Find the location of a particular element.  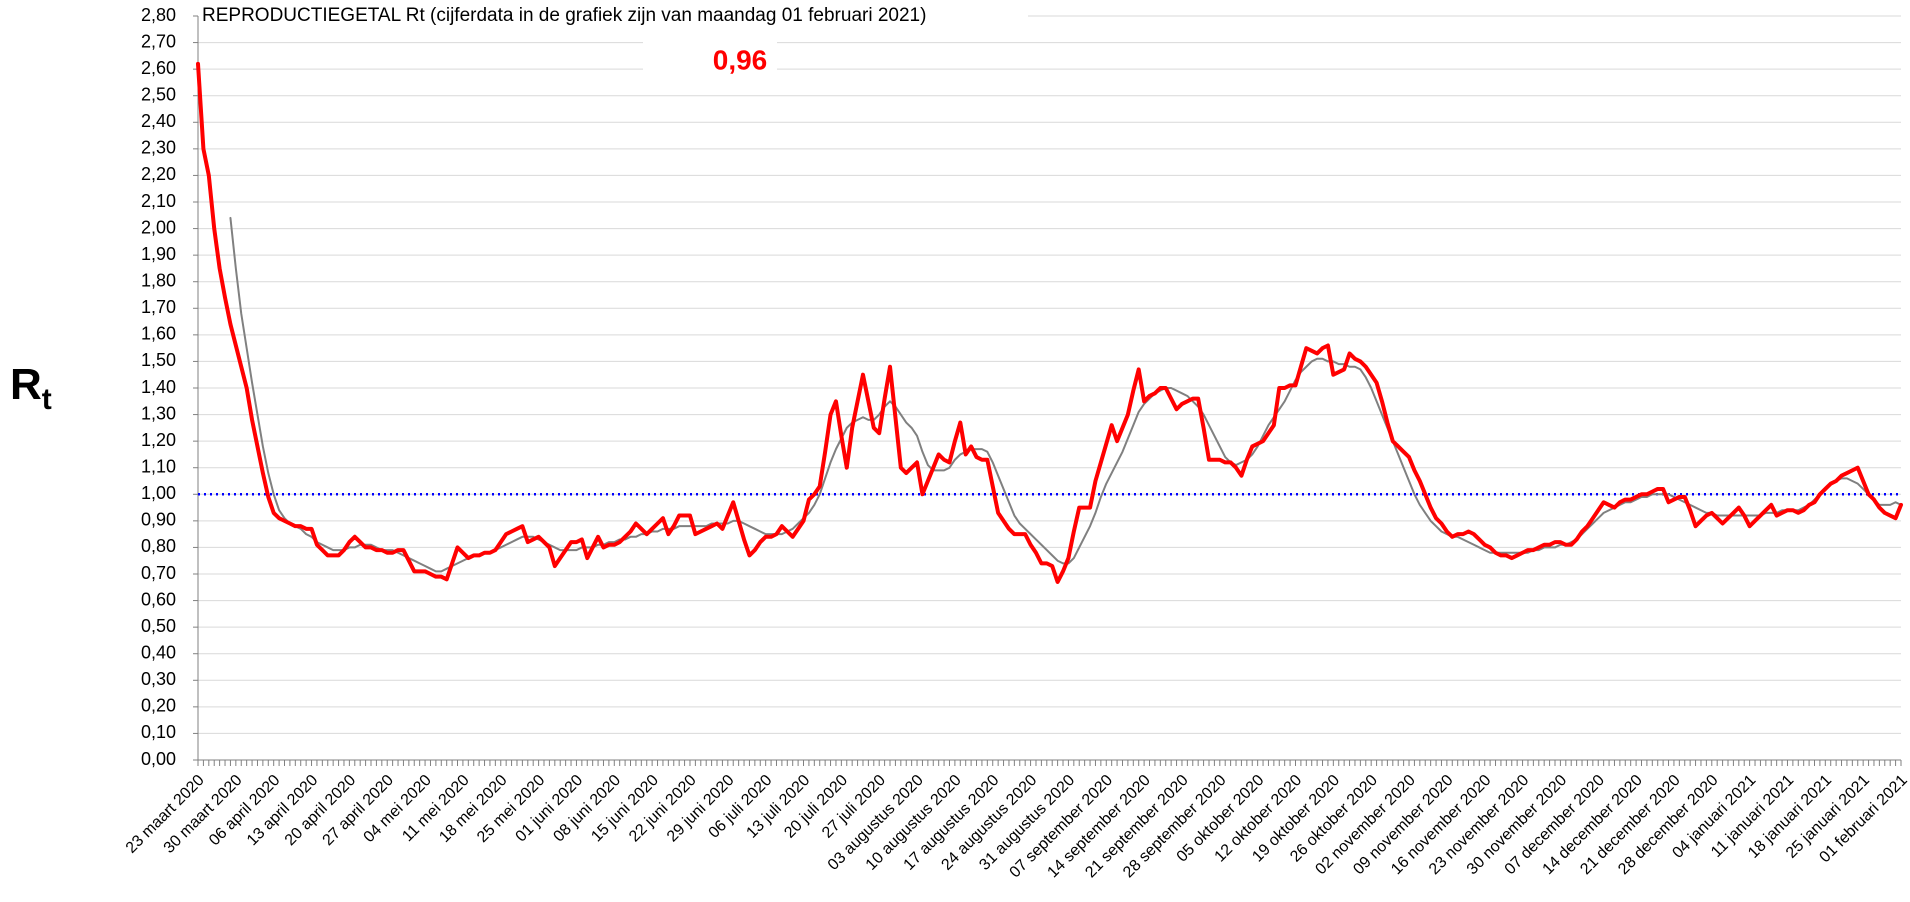

y-tick-label: 2,50 is located at coordinates (158, 94).